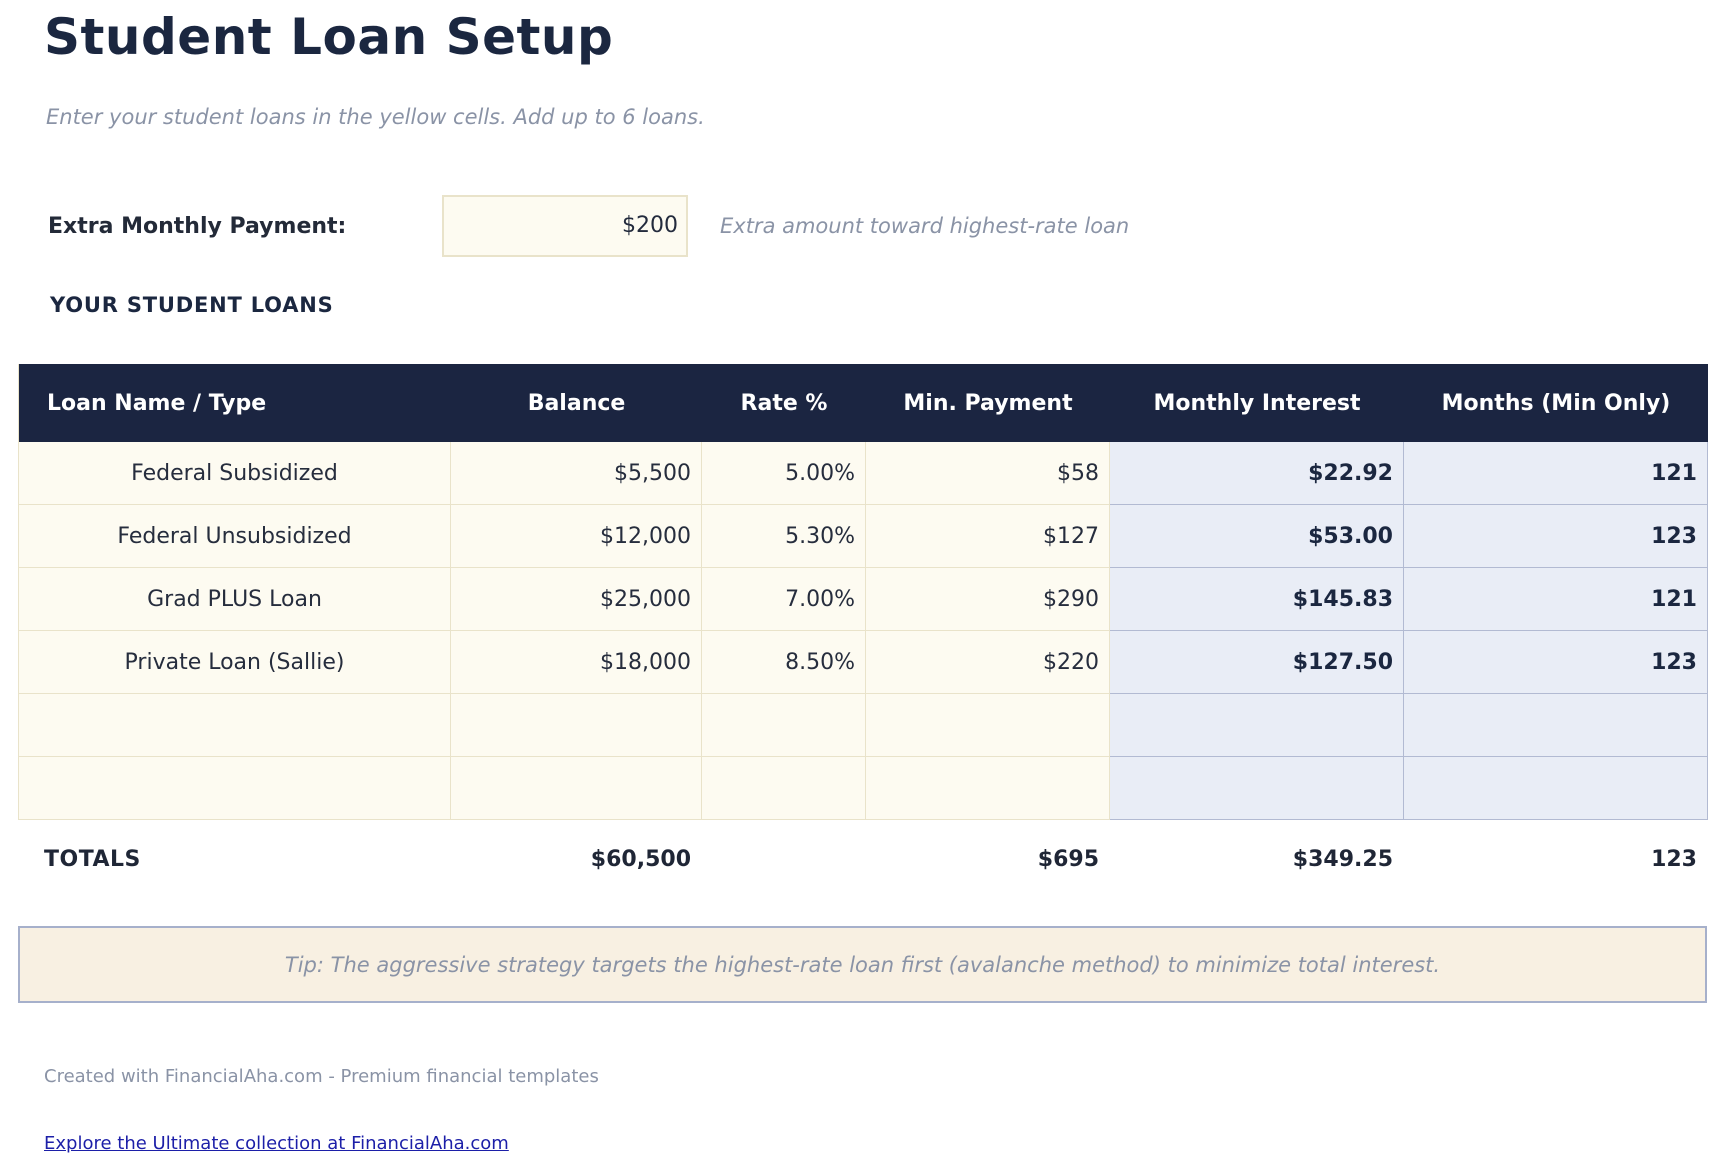  Describe the element at coordinates (92, 859) in the screenshot. I see `totals-label: TOTALS` at that location.